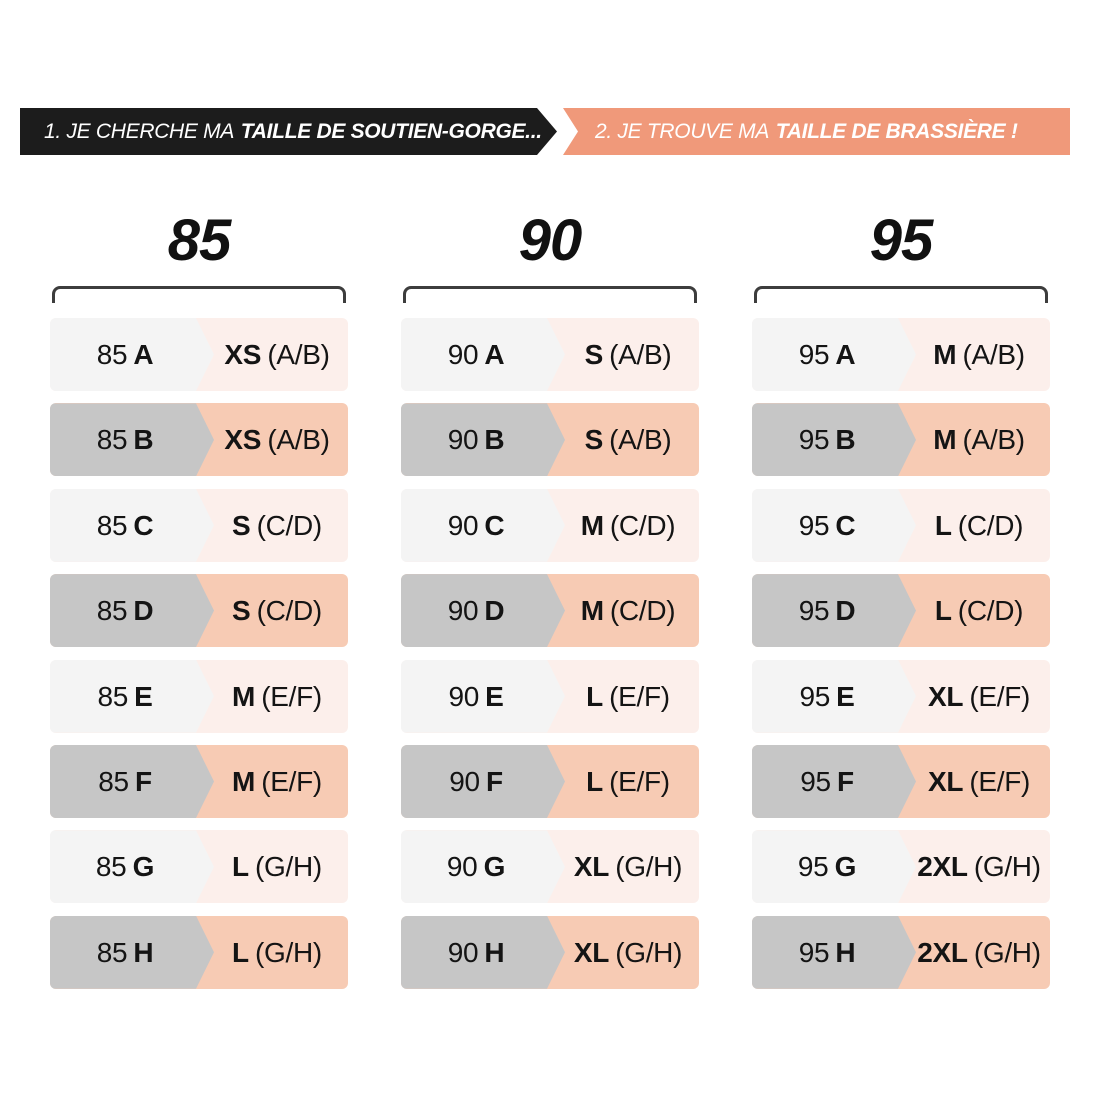 The image size is (1100, 1100). Describe the element at coordinates (845, 525) in the screenshot. I see `bra-cup-letter: C` at that location.